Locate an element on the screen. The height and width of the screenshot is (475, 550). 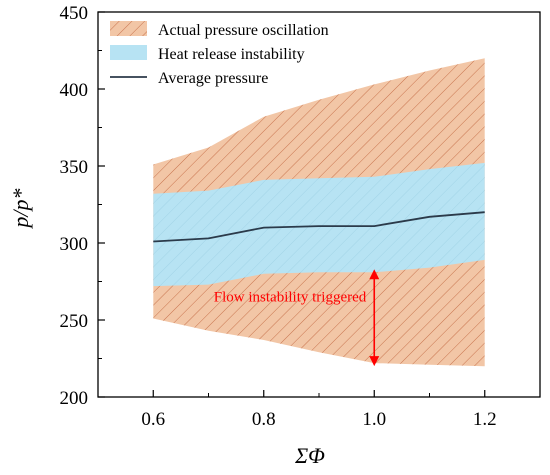
x-axis-label: ΣΦ is located at coordinates (309, 455).